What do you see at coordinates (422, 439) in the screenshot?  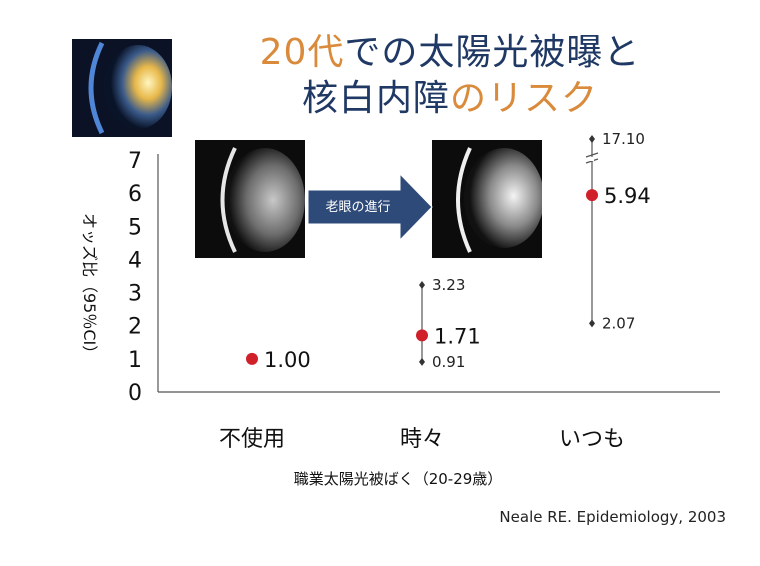 I see `x-category-label: 時々` at bounding box center [422, 439].